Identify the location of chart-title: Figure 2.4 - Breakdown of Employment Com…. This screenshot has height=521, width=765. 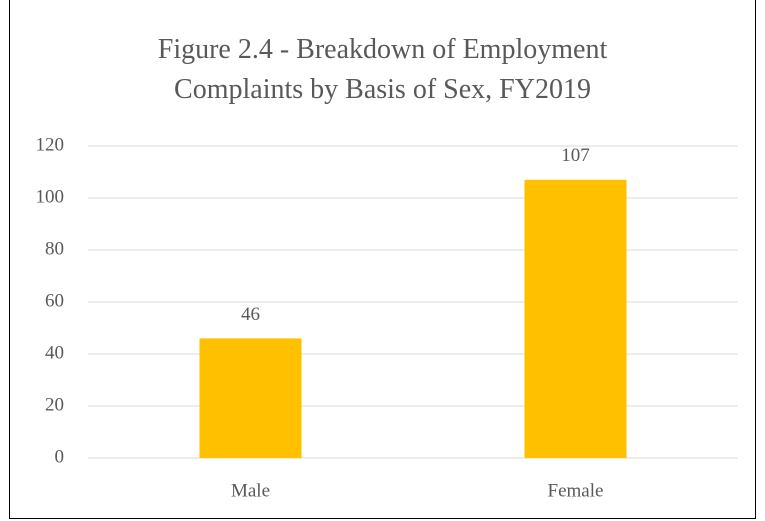
(382, 69).